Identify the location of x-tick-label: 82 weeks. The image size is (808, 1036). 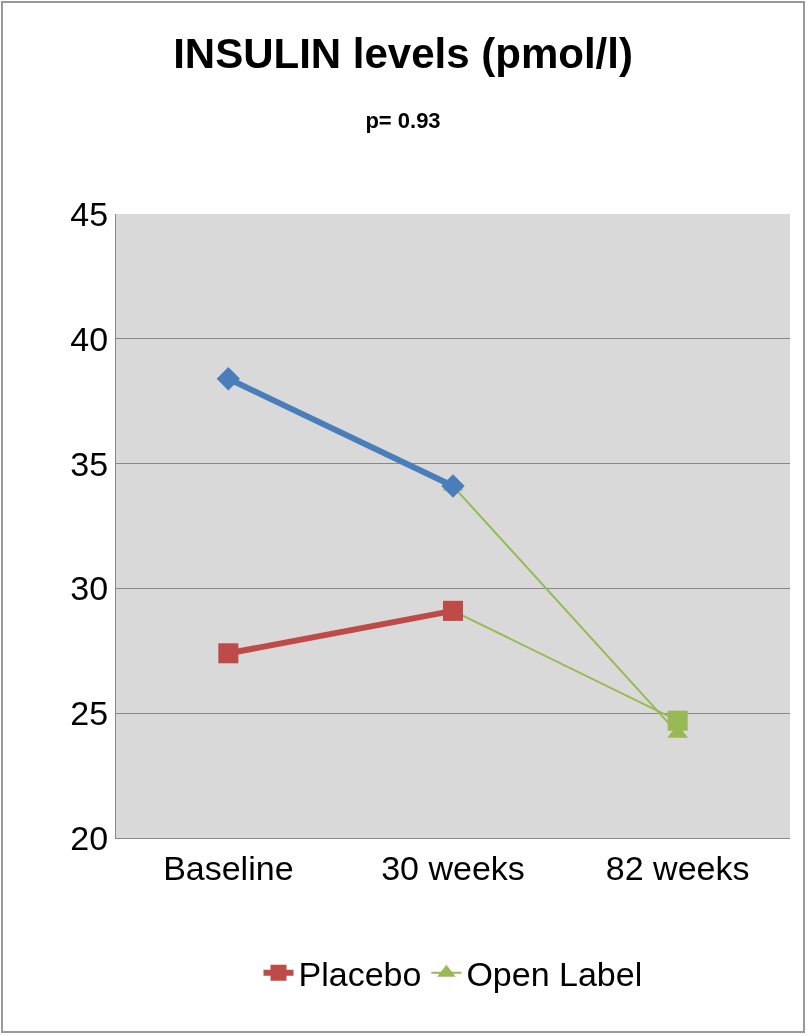
(677, 867).